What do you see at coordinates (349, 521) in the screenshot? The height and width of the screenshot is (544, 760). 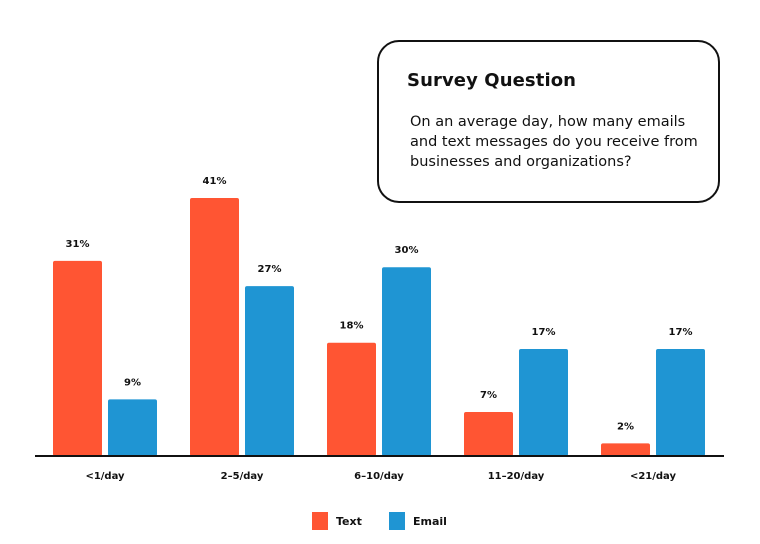 I see `legend-label-text: Text` at bounding box center [349, 521].